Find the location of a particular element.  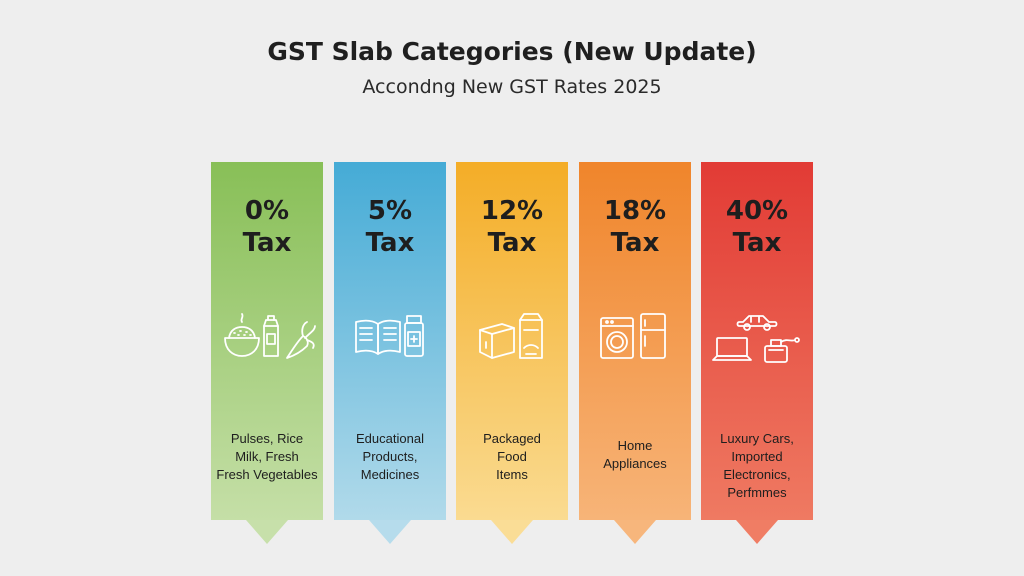

slab-description: Home Appliances is located at coordinates (635, 455).